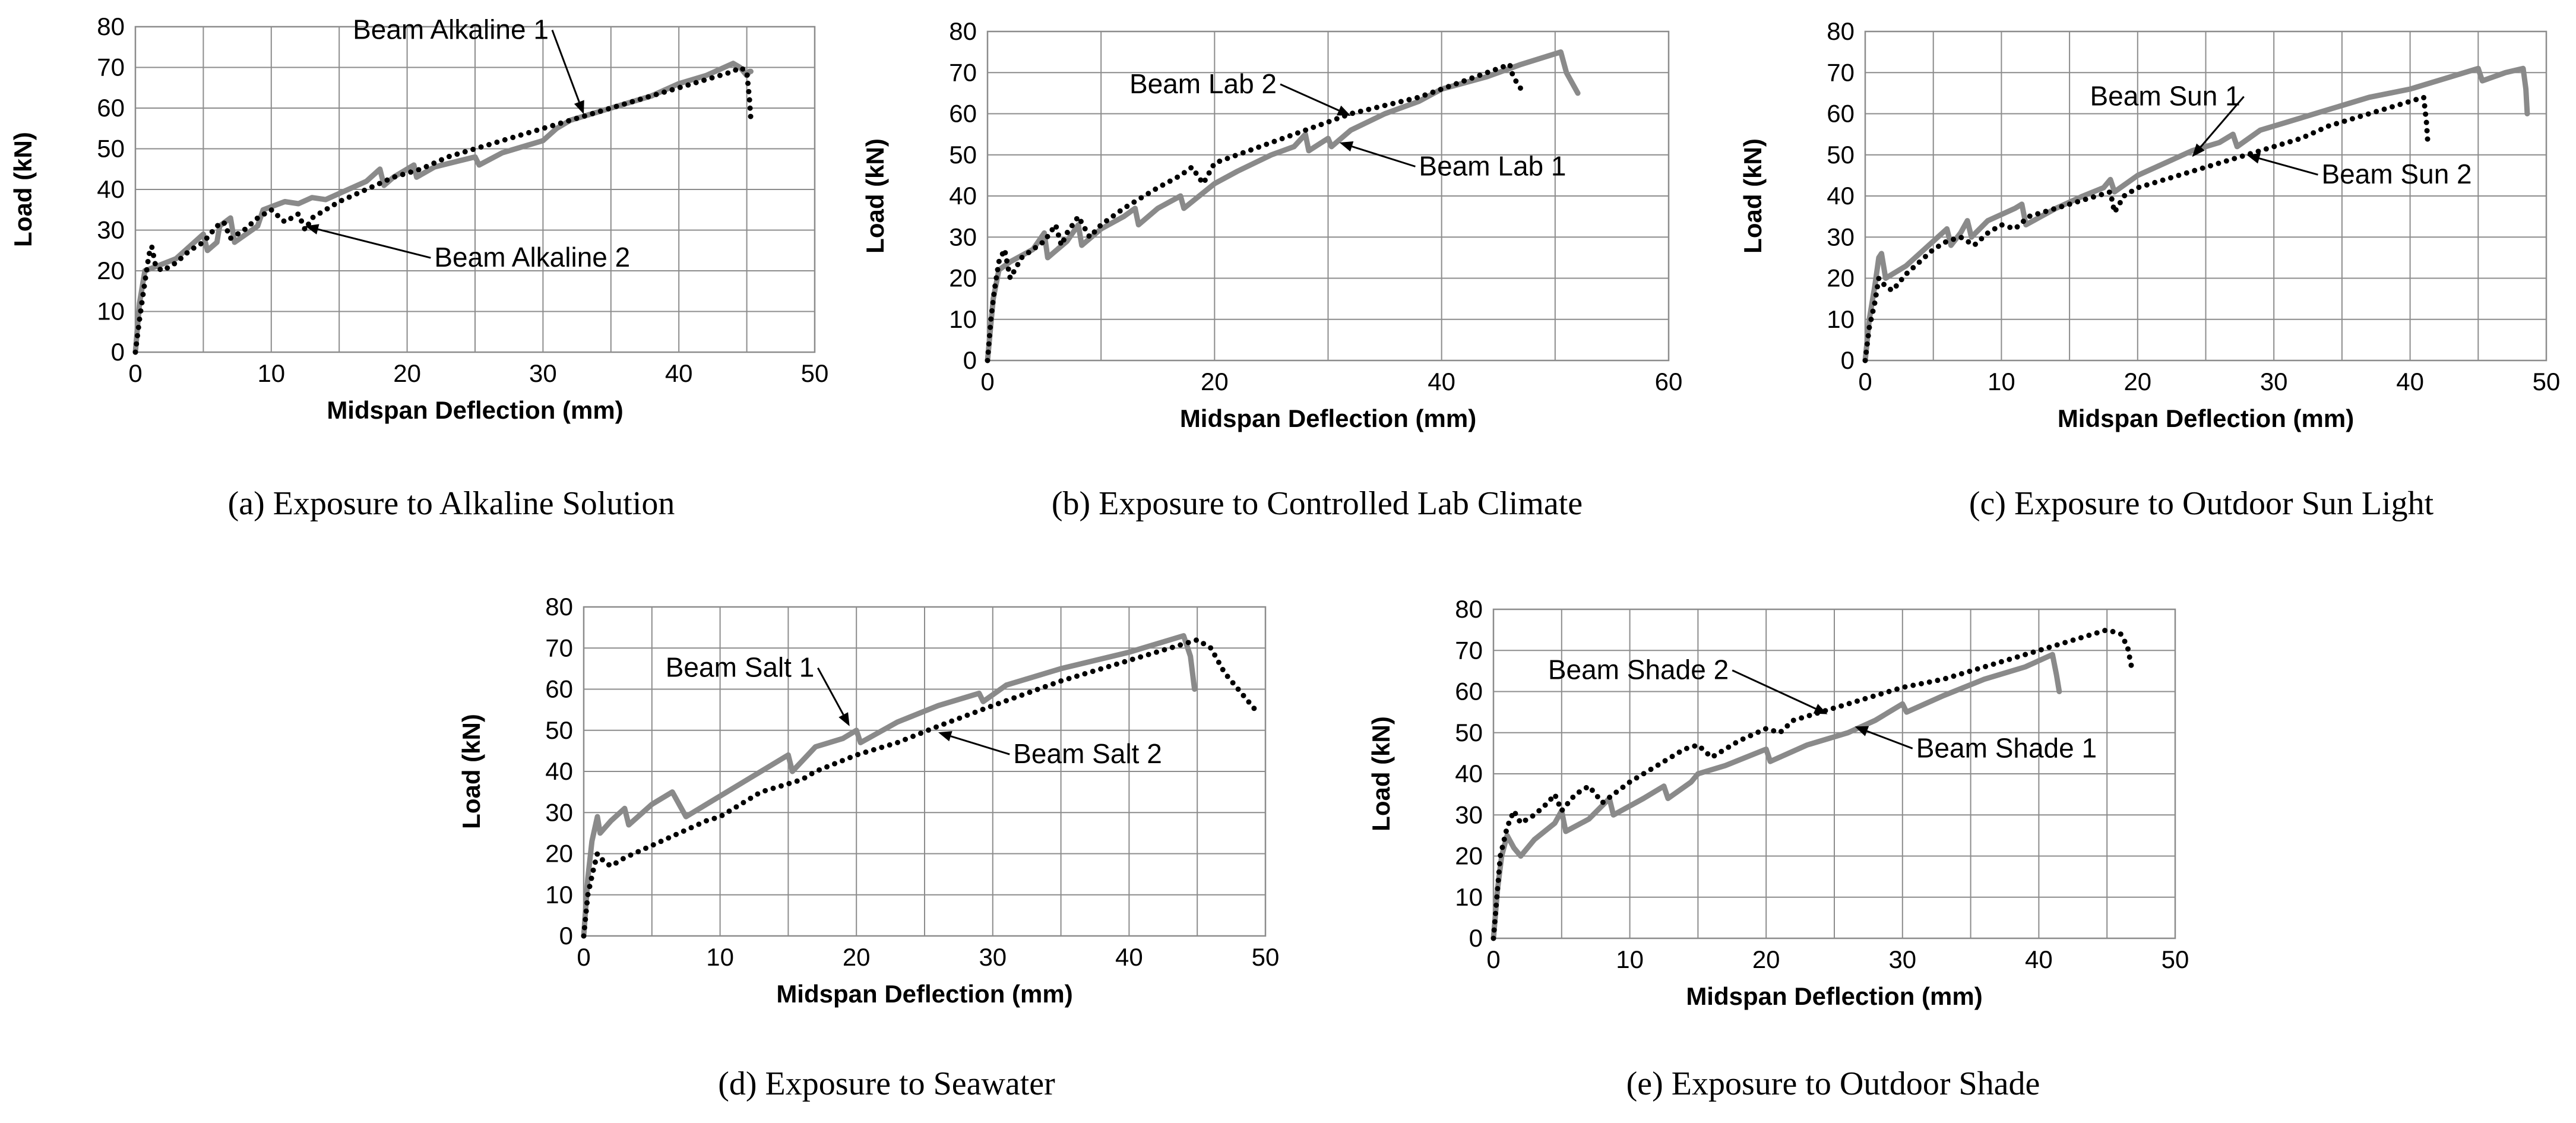  Describe the element at coordinates (1669, 382) in the screenshot. I see `x-tick-label: 60` at that location.